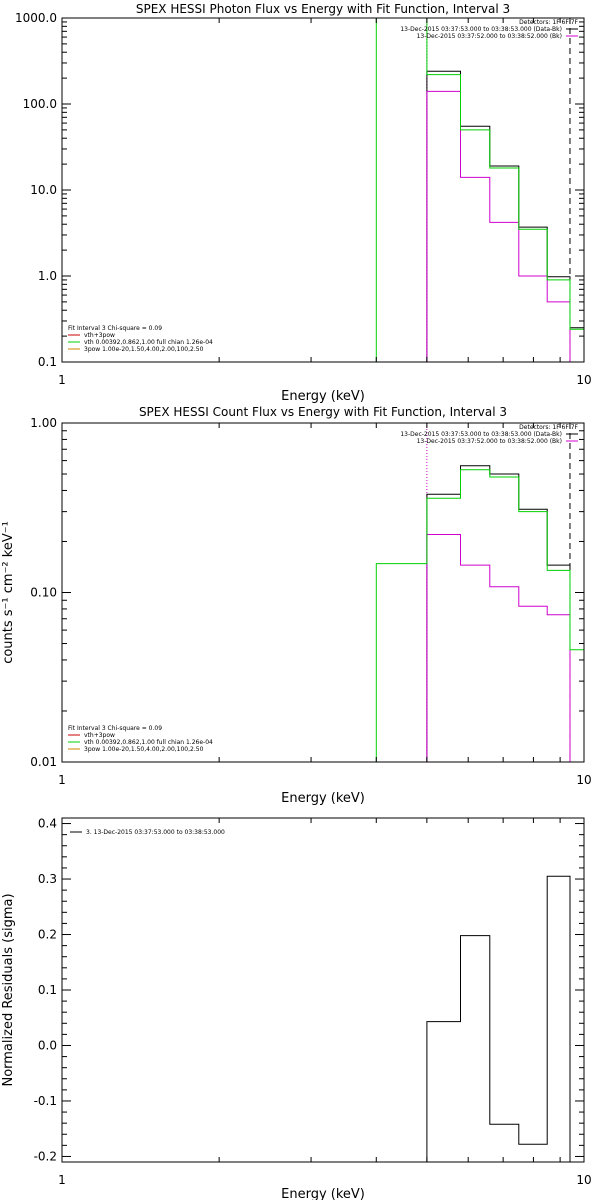  Describe the element at coordinates (43, 762) in the screenshot. I see `y-tick-label: 0.01` at that location.